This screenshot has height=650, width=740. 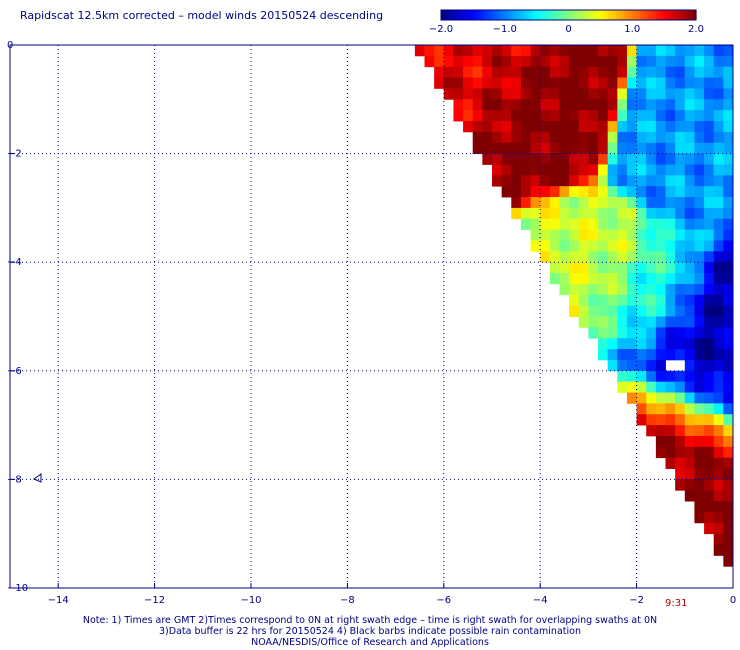 What do you see at coordinates (632, 29) in the screenshot?
I see `colorbar-tick-label: 1.0` at bounding box center [632, 29].